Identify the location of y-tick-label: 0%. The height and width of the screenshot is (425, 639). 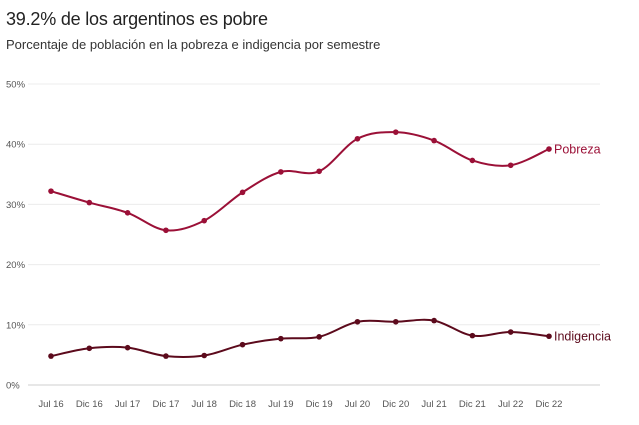
(13, 386).